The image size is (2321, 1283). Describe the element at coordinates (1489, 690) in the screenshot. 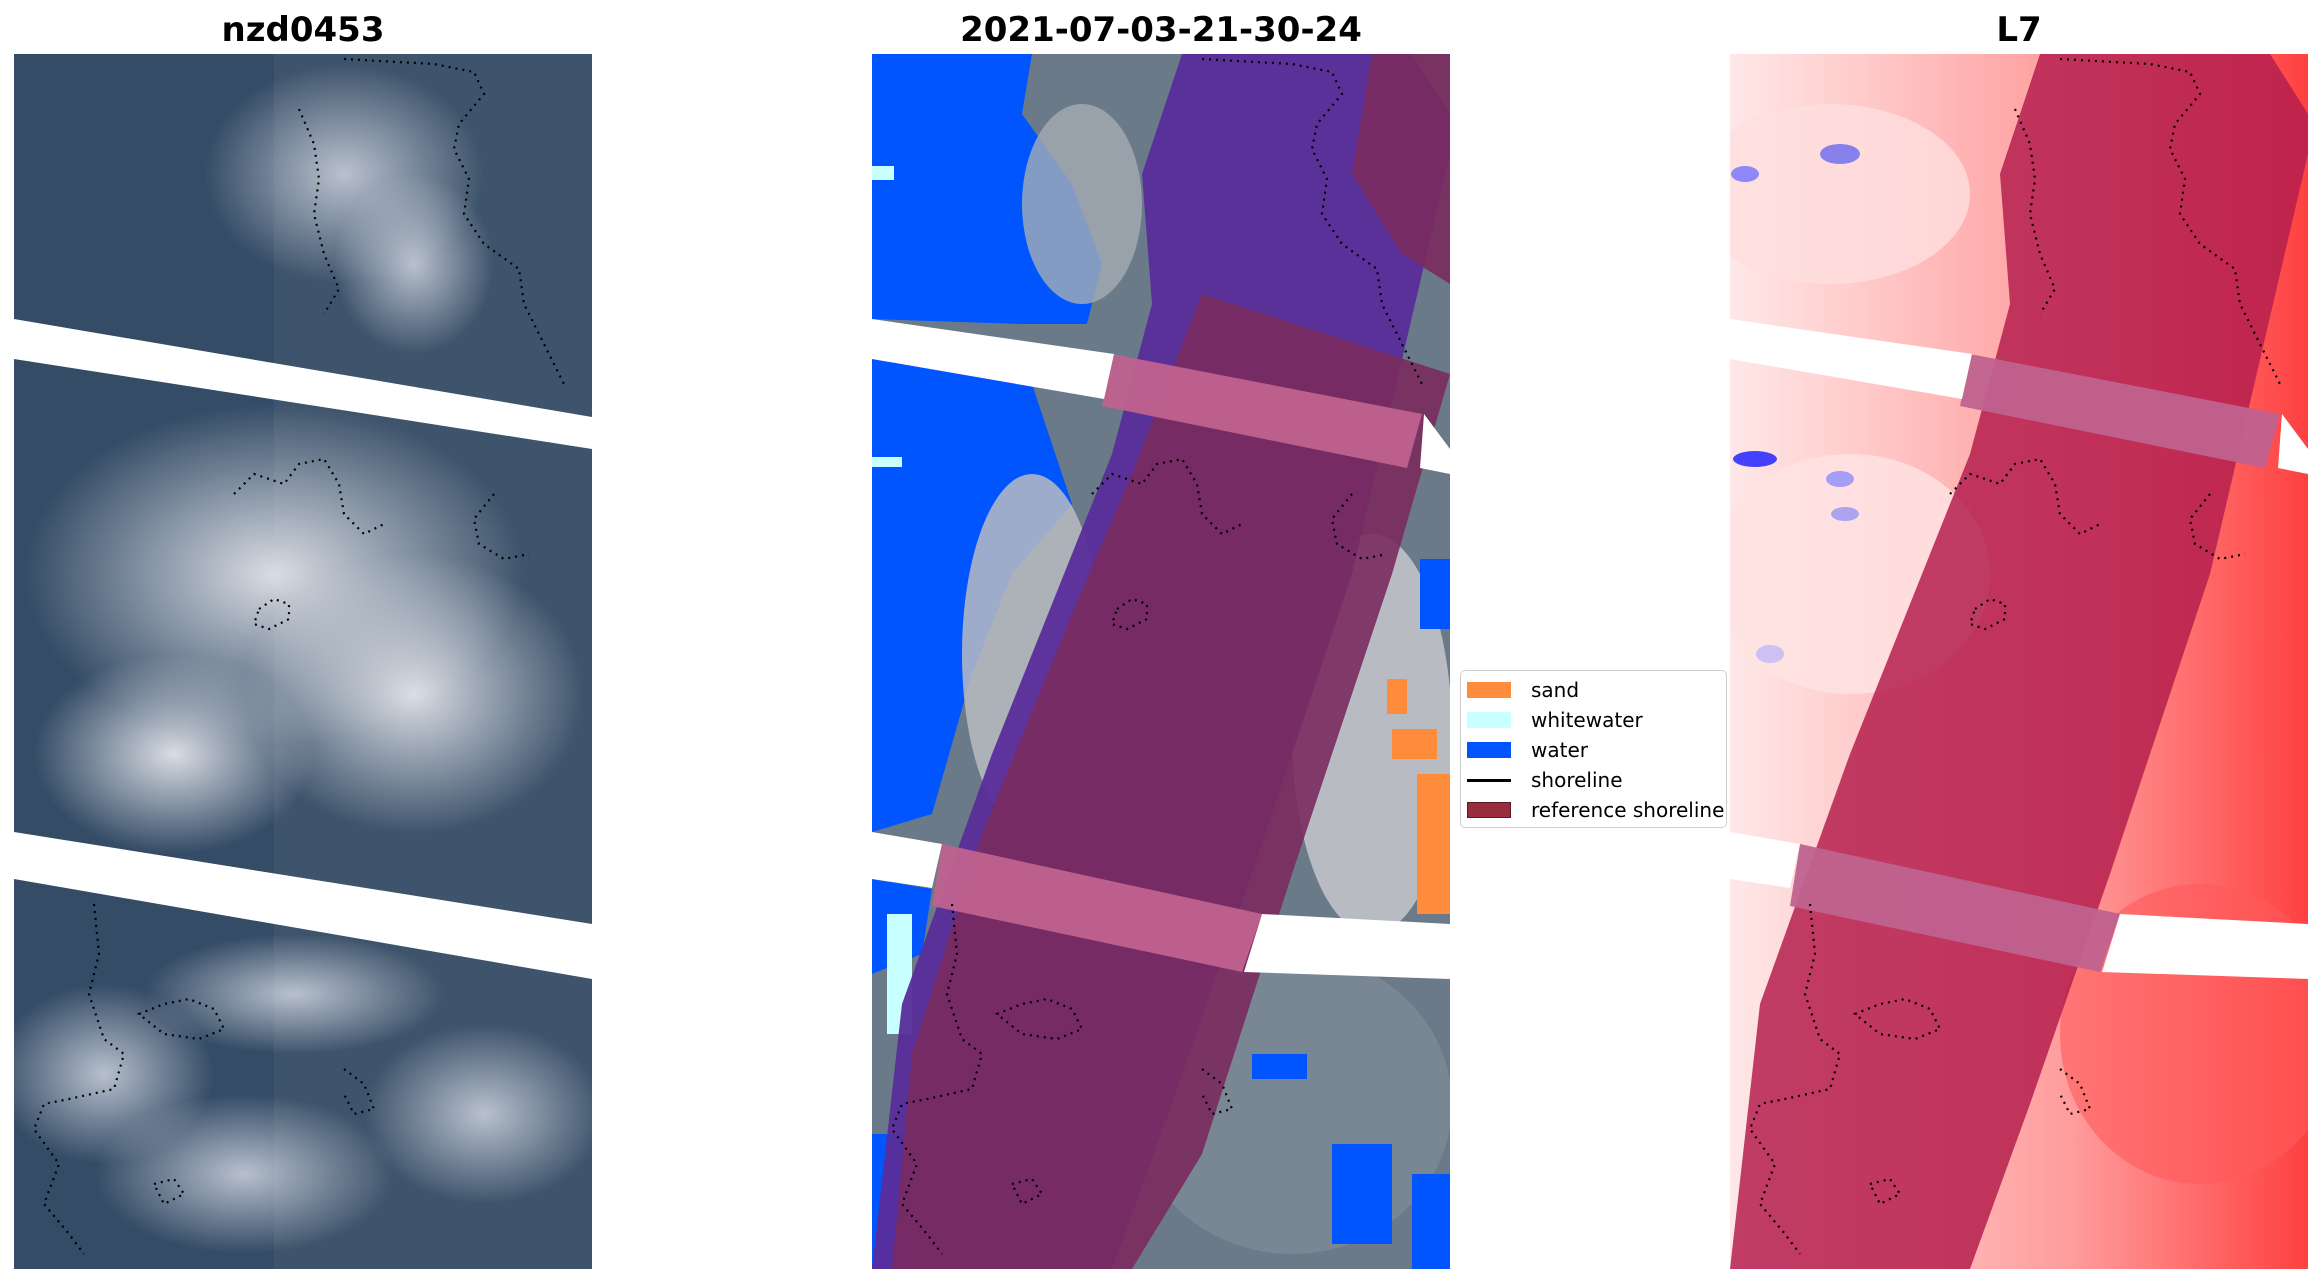

I see `legend-swatch-sand` at that location.